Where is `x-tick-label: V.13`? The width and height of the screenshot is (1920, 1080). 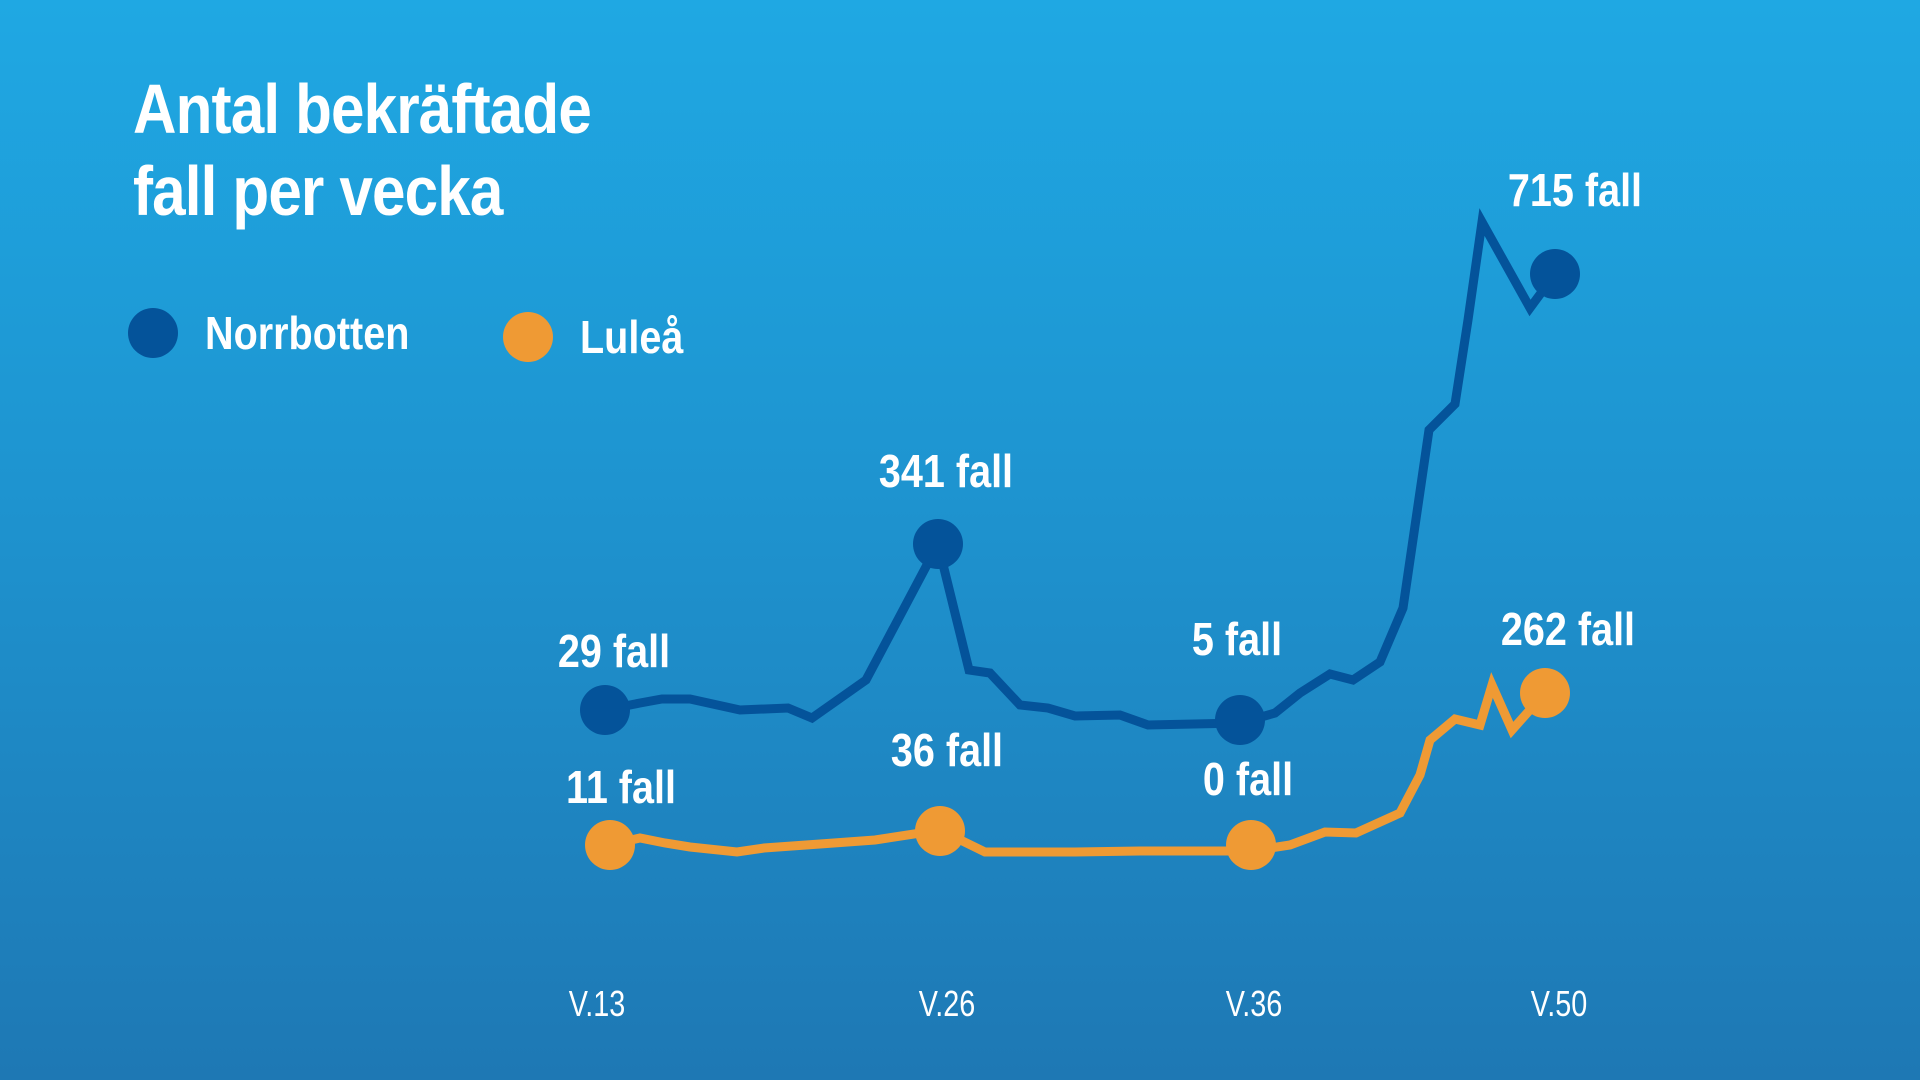
x-tick-label: V.13 is located at coordinates (597, 1003).